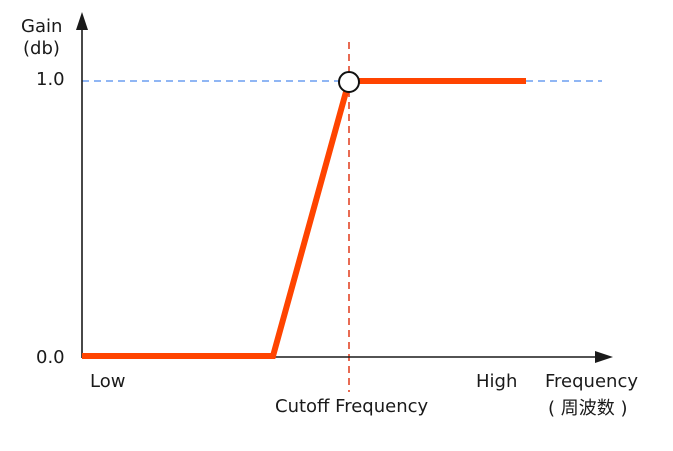 The image size is (673, 451). I want to click on cutoff-label: Cutoff Frequency, so click(352, 406).